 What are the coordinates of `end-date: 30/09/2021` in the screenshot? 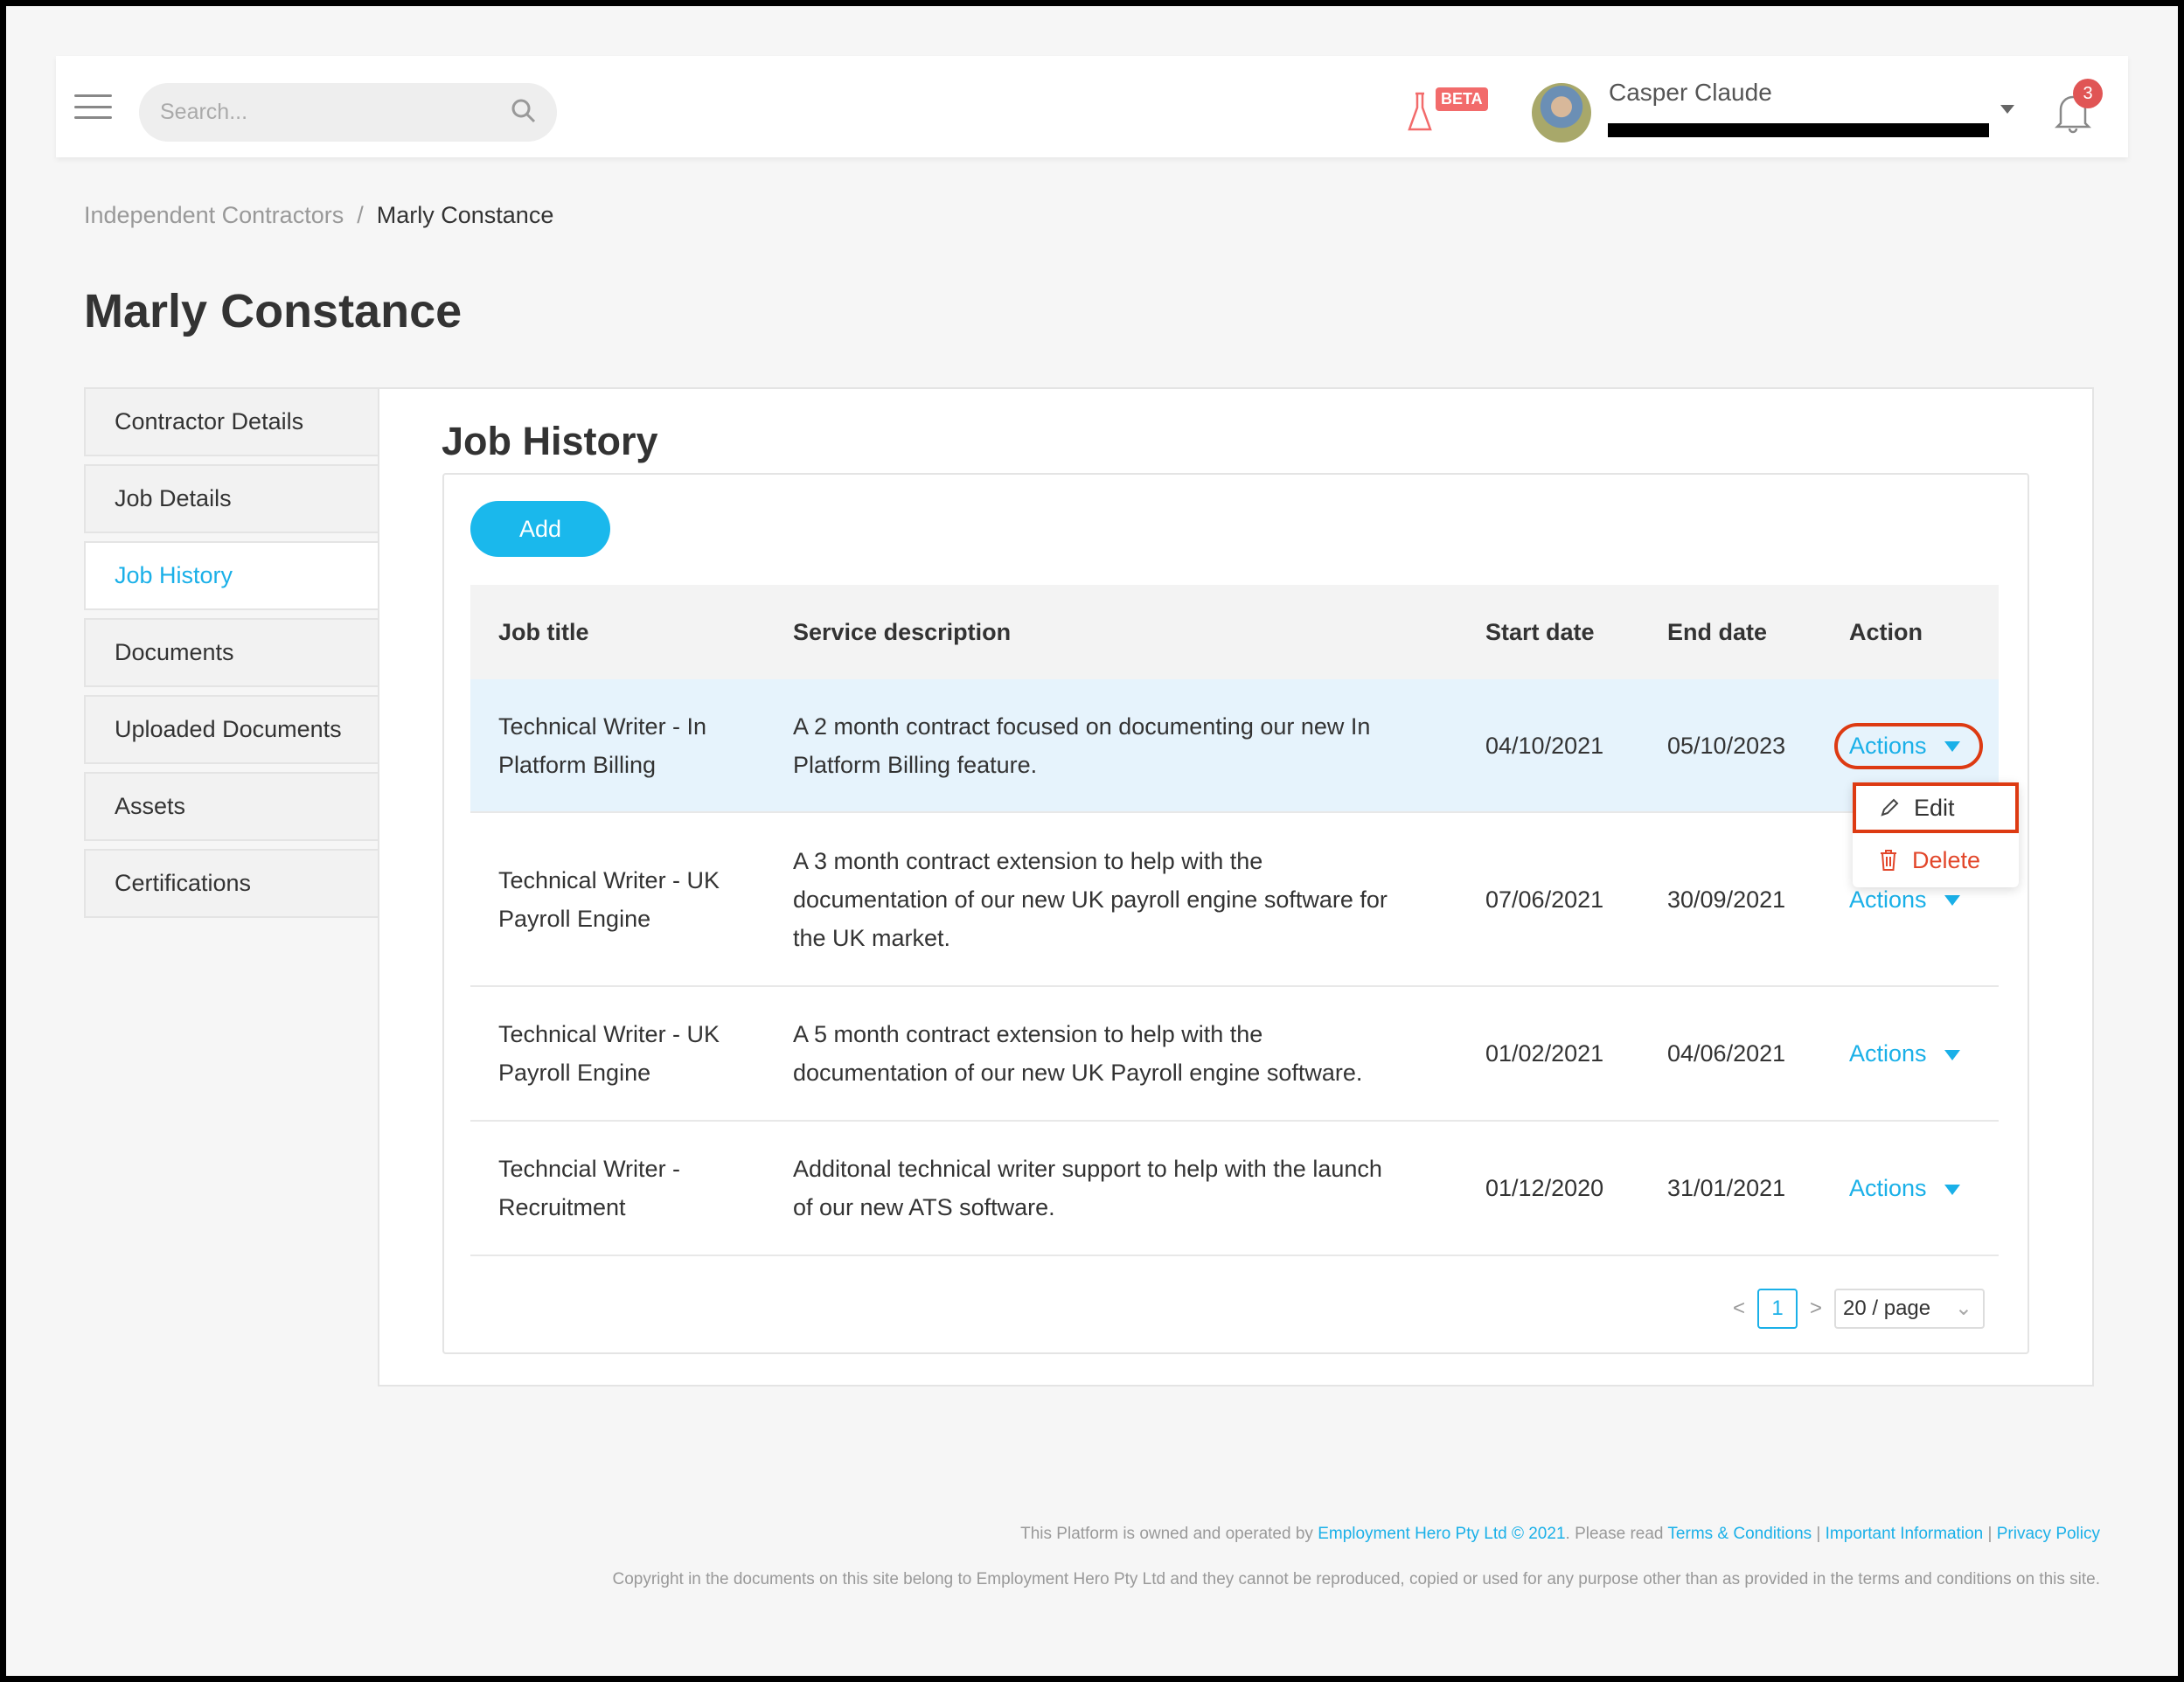 It's located at (1730, 900).